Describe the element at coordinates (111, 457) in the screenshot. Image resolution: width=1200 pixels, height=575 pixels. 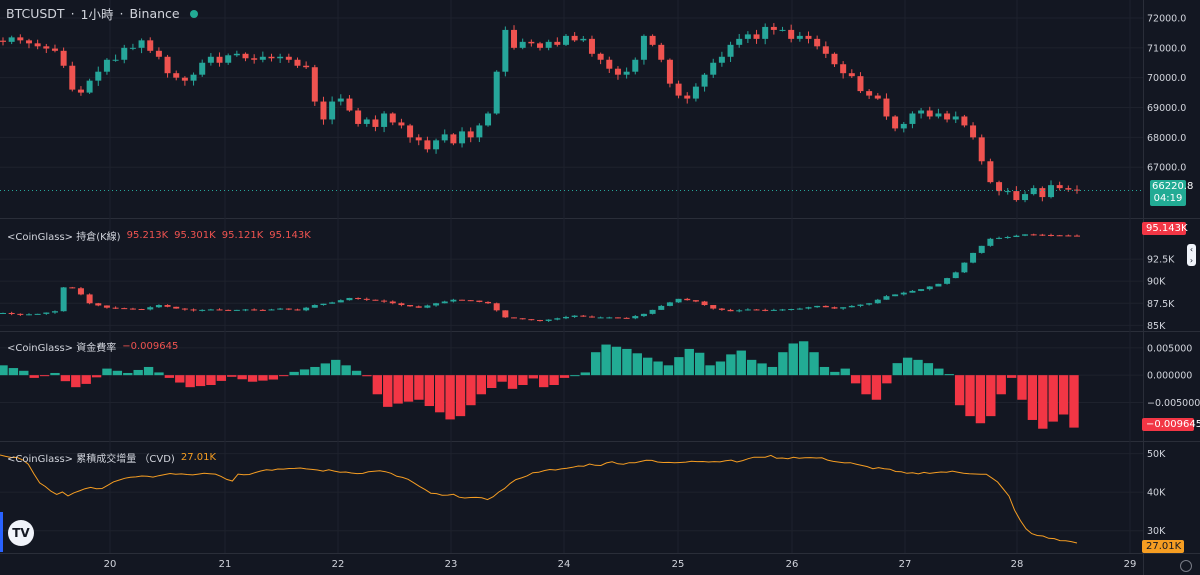
I see `cvd-pane-legend: <CoinGlass> 累積成交增量 （CVD) 27.01K` at that location.